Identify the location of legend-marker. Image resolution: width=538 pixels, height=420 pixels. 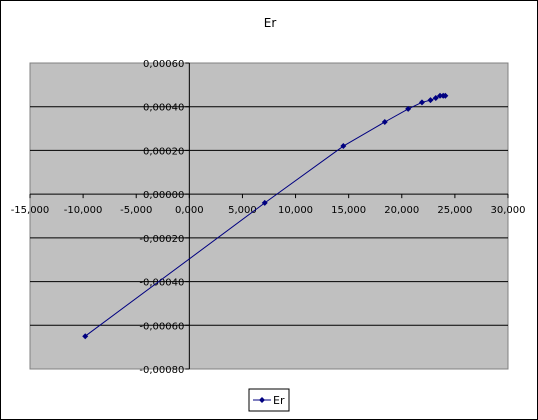
(262, 400).